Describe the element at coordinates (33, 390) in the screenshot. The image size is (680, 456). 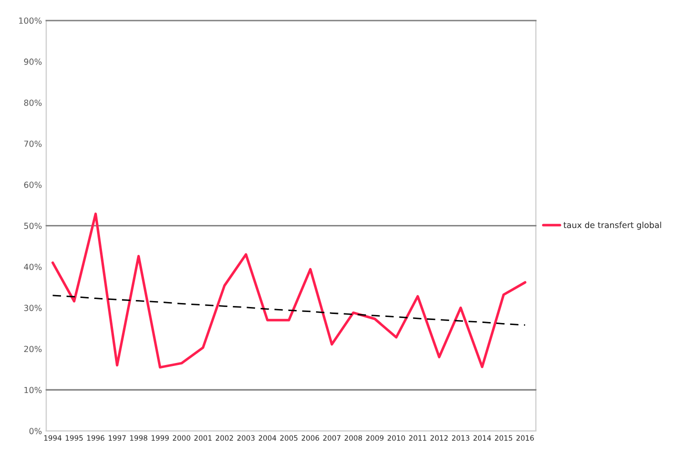
I see `y-tick-label: 10%` at that location.